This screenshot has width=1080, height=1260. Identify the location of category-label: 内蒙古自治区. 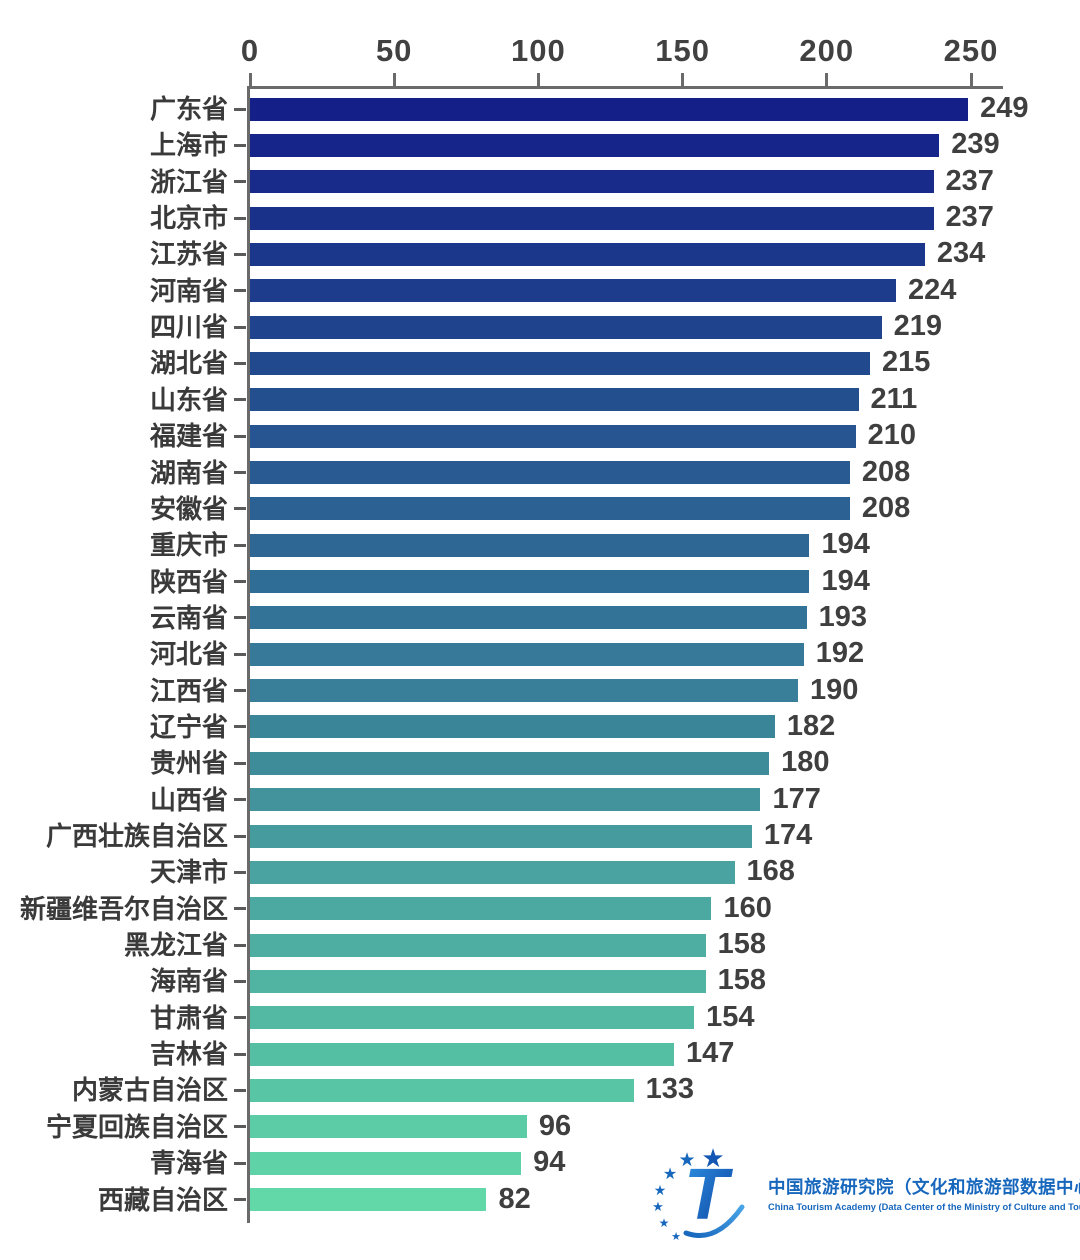
(149, 1090).